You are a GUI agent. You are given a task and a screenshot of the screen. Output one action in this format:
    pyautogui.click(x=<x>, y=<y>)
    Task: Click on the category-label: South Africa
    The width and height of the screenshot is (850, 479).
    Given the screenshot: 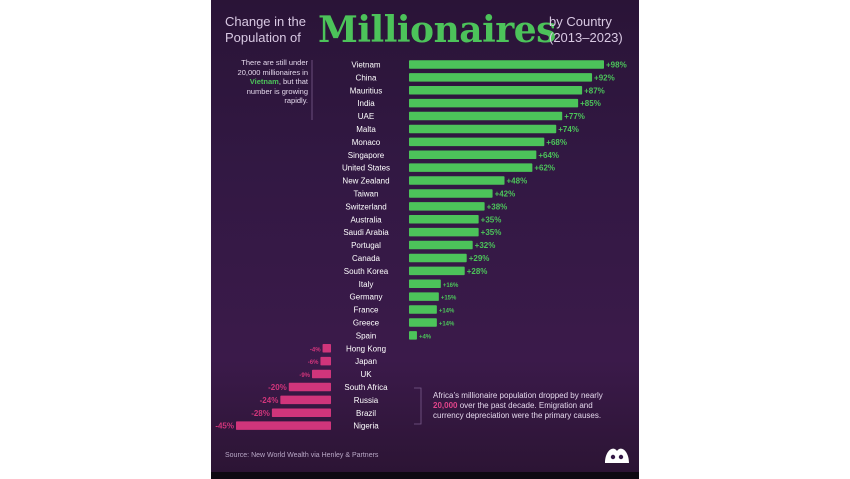 What is the action you would take?
    pyautogui.click(x=366, y=387)
    